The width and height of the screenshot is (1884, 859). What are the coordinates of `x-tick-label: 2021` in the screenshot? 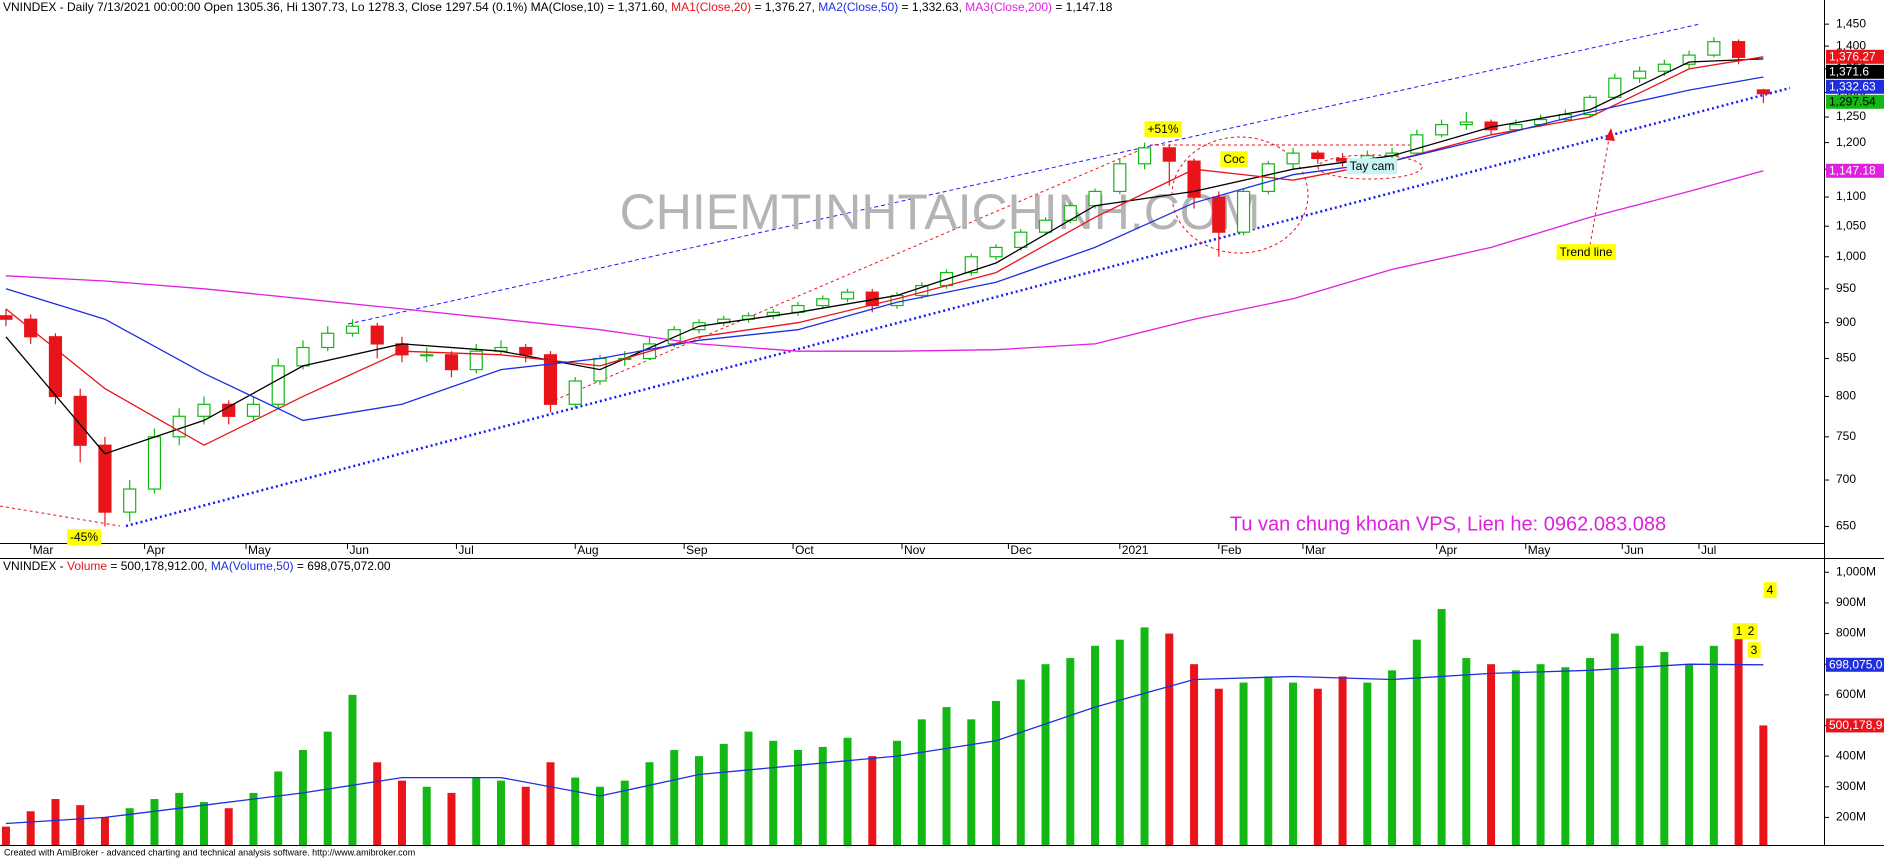 It's located at (1135, 550).